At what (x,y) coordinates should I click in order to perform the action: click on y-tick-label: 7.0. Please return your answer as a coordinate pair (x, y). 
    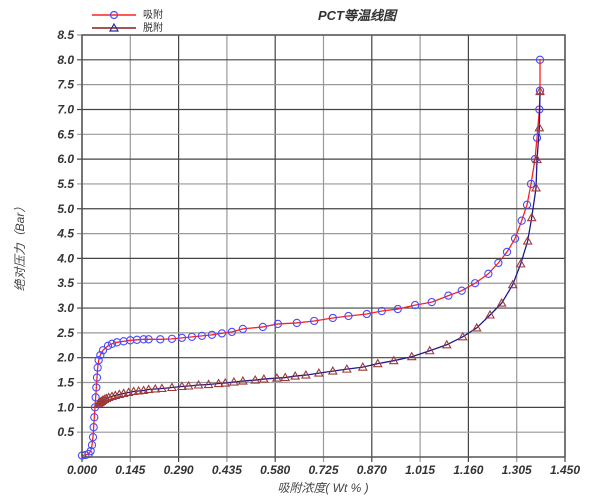
    Looking at the image, I should click on (65, 109).